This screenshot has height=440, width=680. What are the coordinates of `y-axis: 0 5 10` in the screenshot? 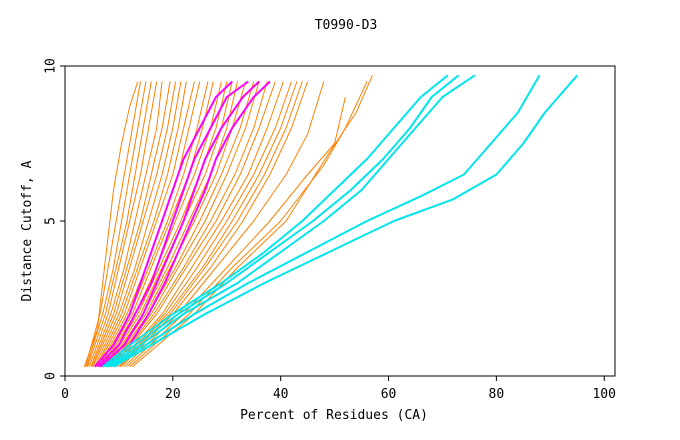 It's located at (54, 219).